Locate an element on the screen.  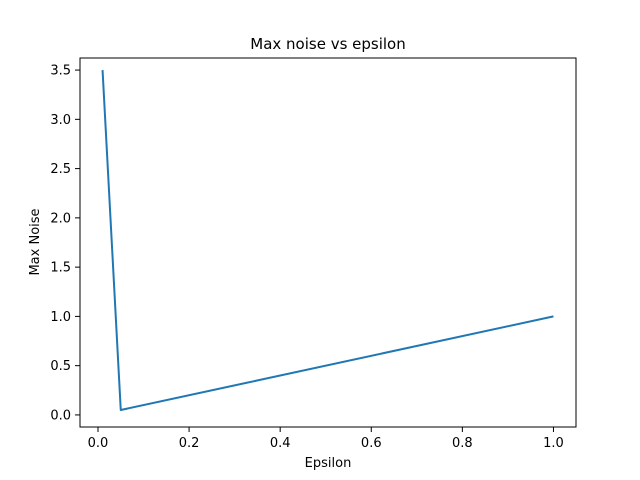
chart-title: Max noise vs epsilon is located at coordinates (328, 44).